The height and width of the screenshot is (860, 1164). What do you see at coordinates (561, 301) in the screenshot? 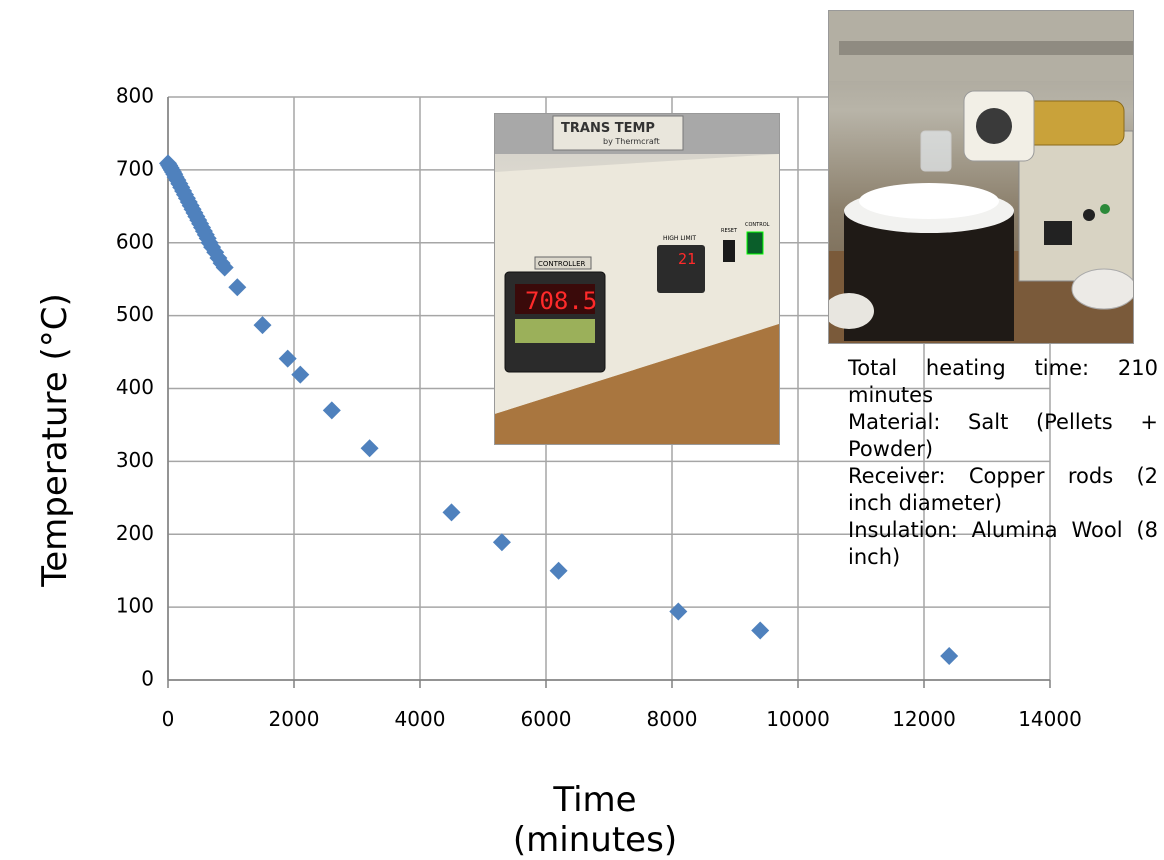
I see `controller-readout: 708.5` at bounding box center [561, 301].